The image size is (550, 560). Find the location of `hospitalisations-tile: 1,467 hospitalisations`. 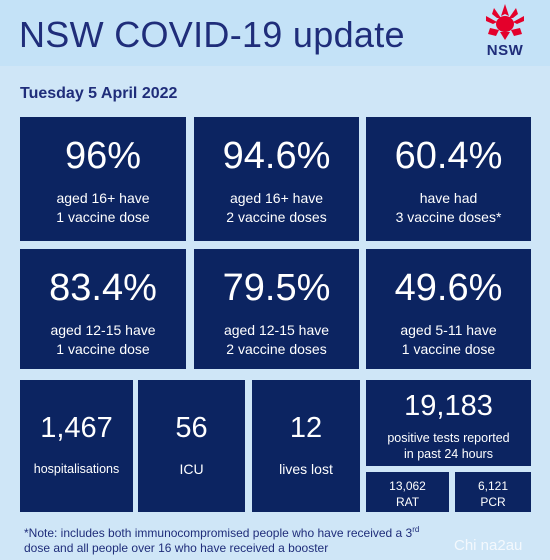

hospitalisations-tile: 1,467 hospitalisations is located at coordinates (76, 446).